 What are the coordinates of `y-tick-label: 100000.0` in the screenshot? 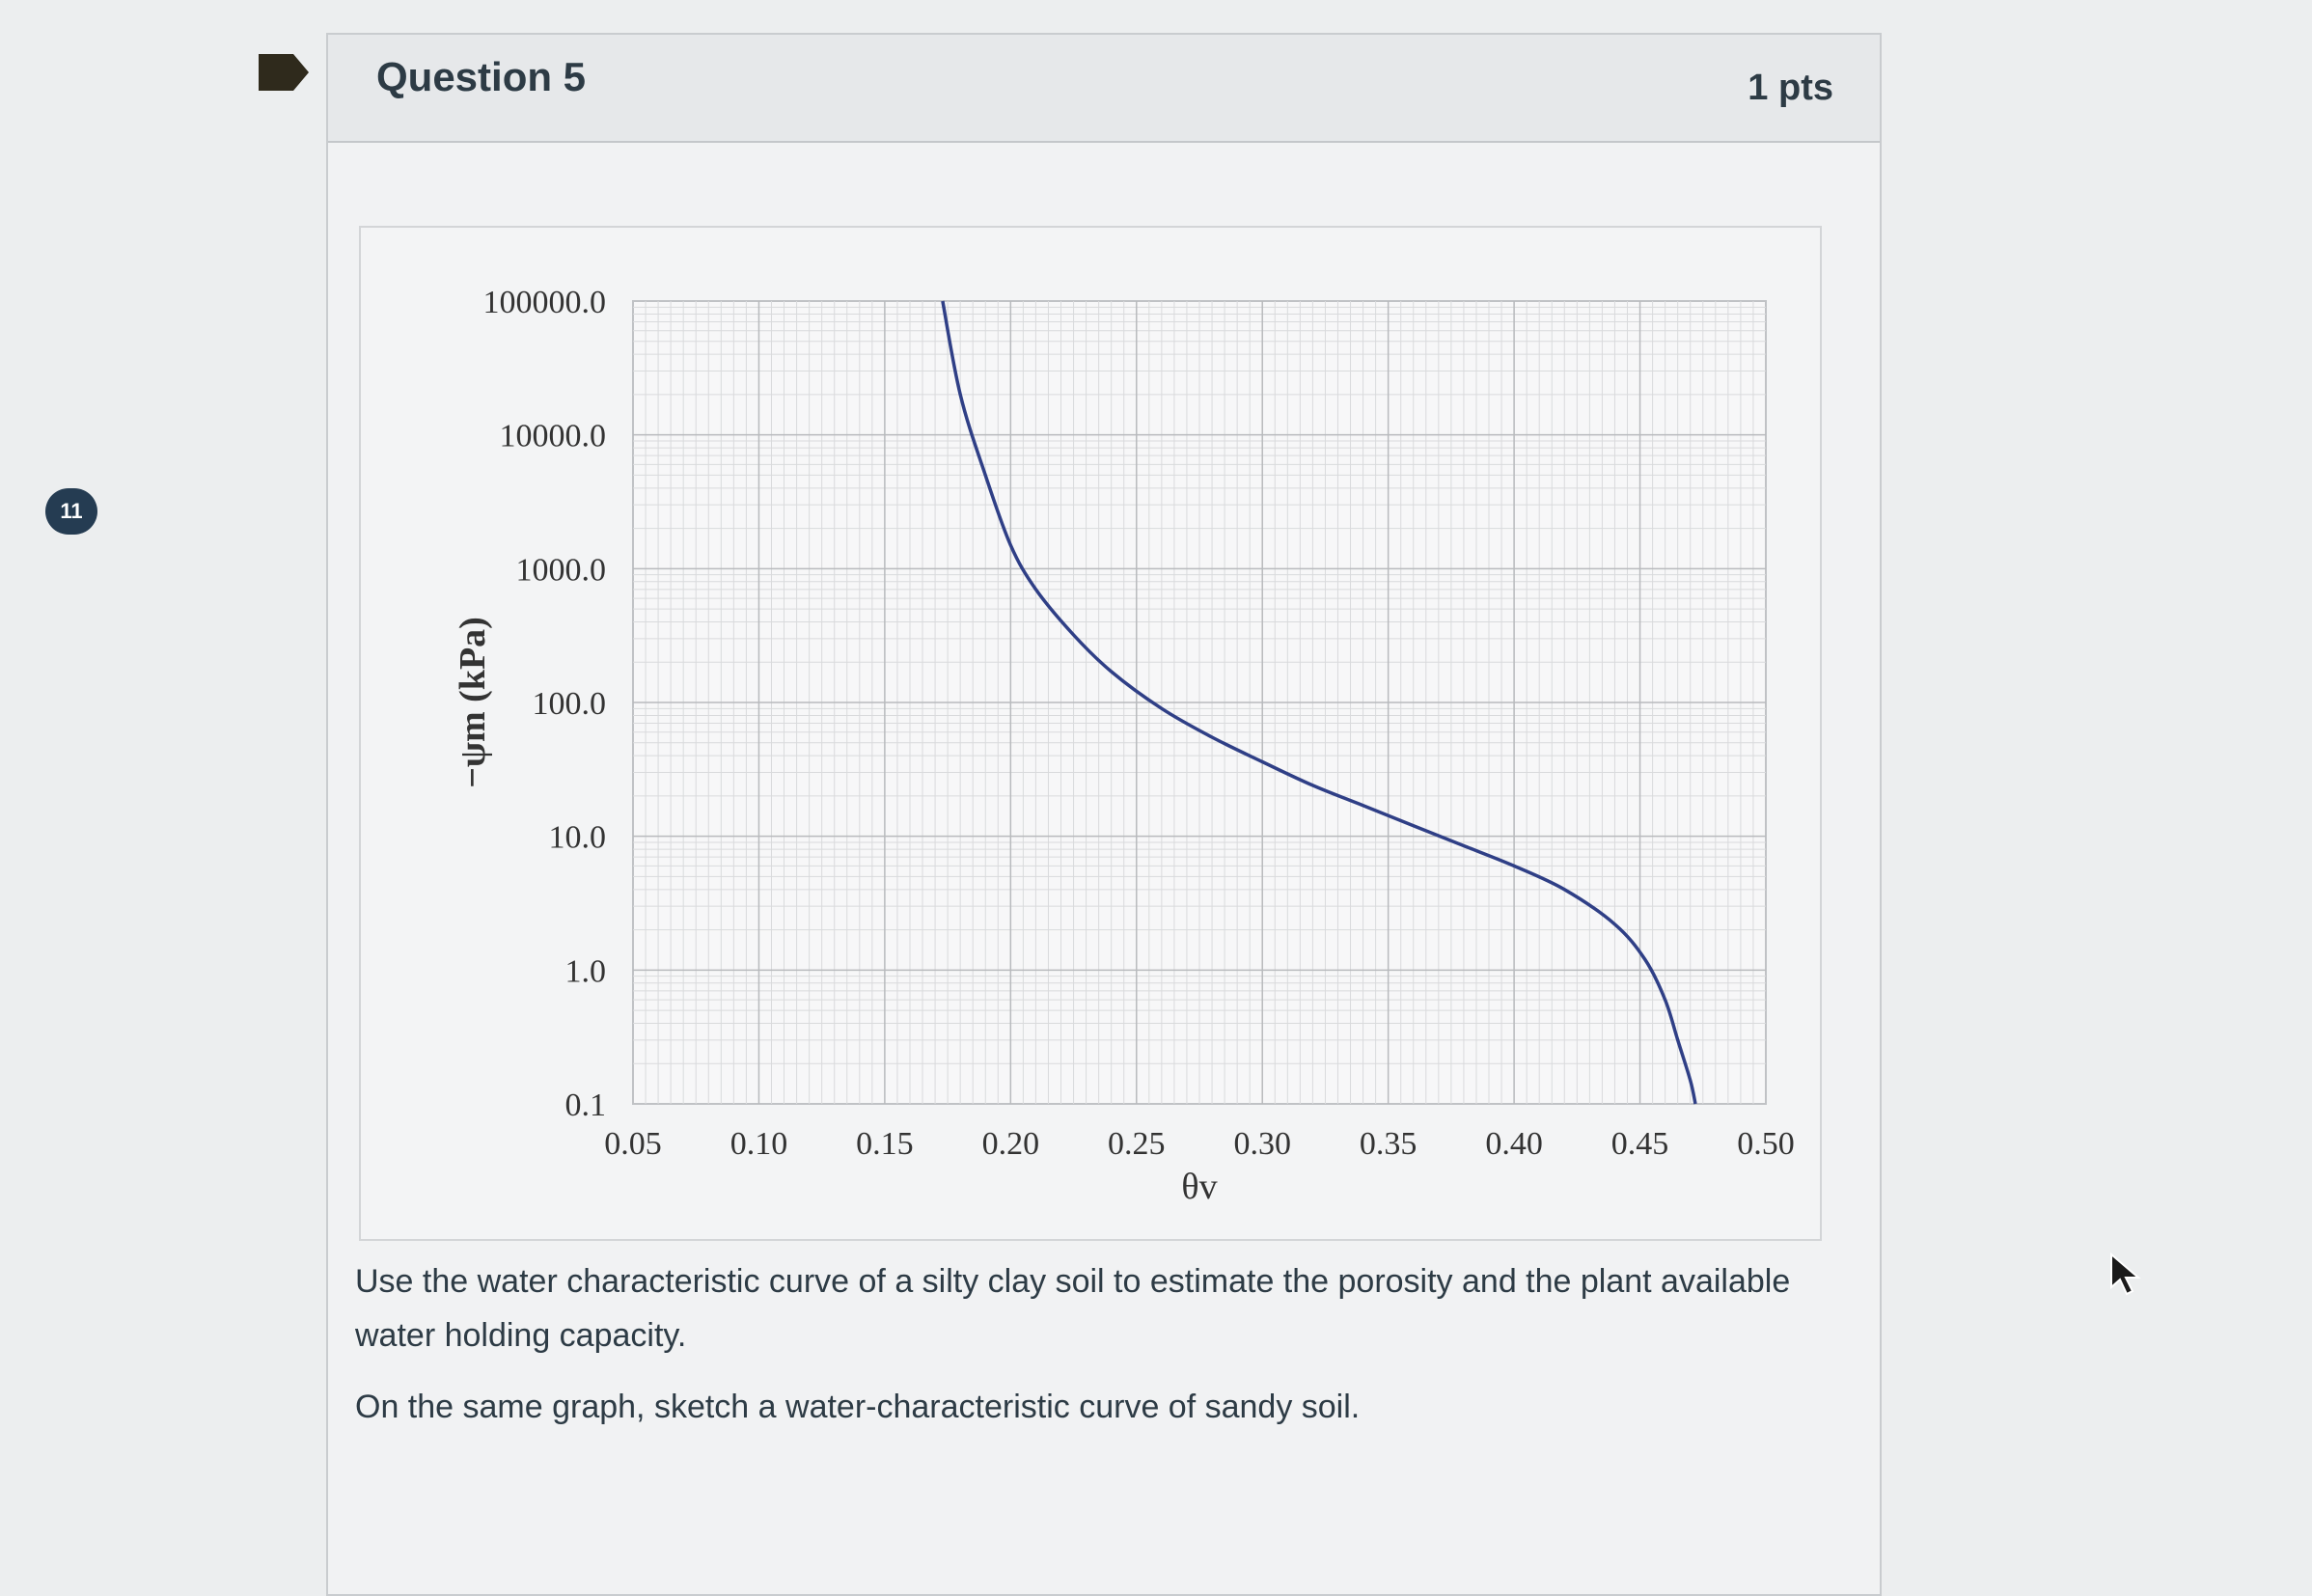 It's located at (545, 303).